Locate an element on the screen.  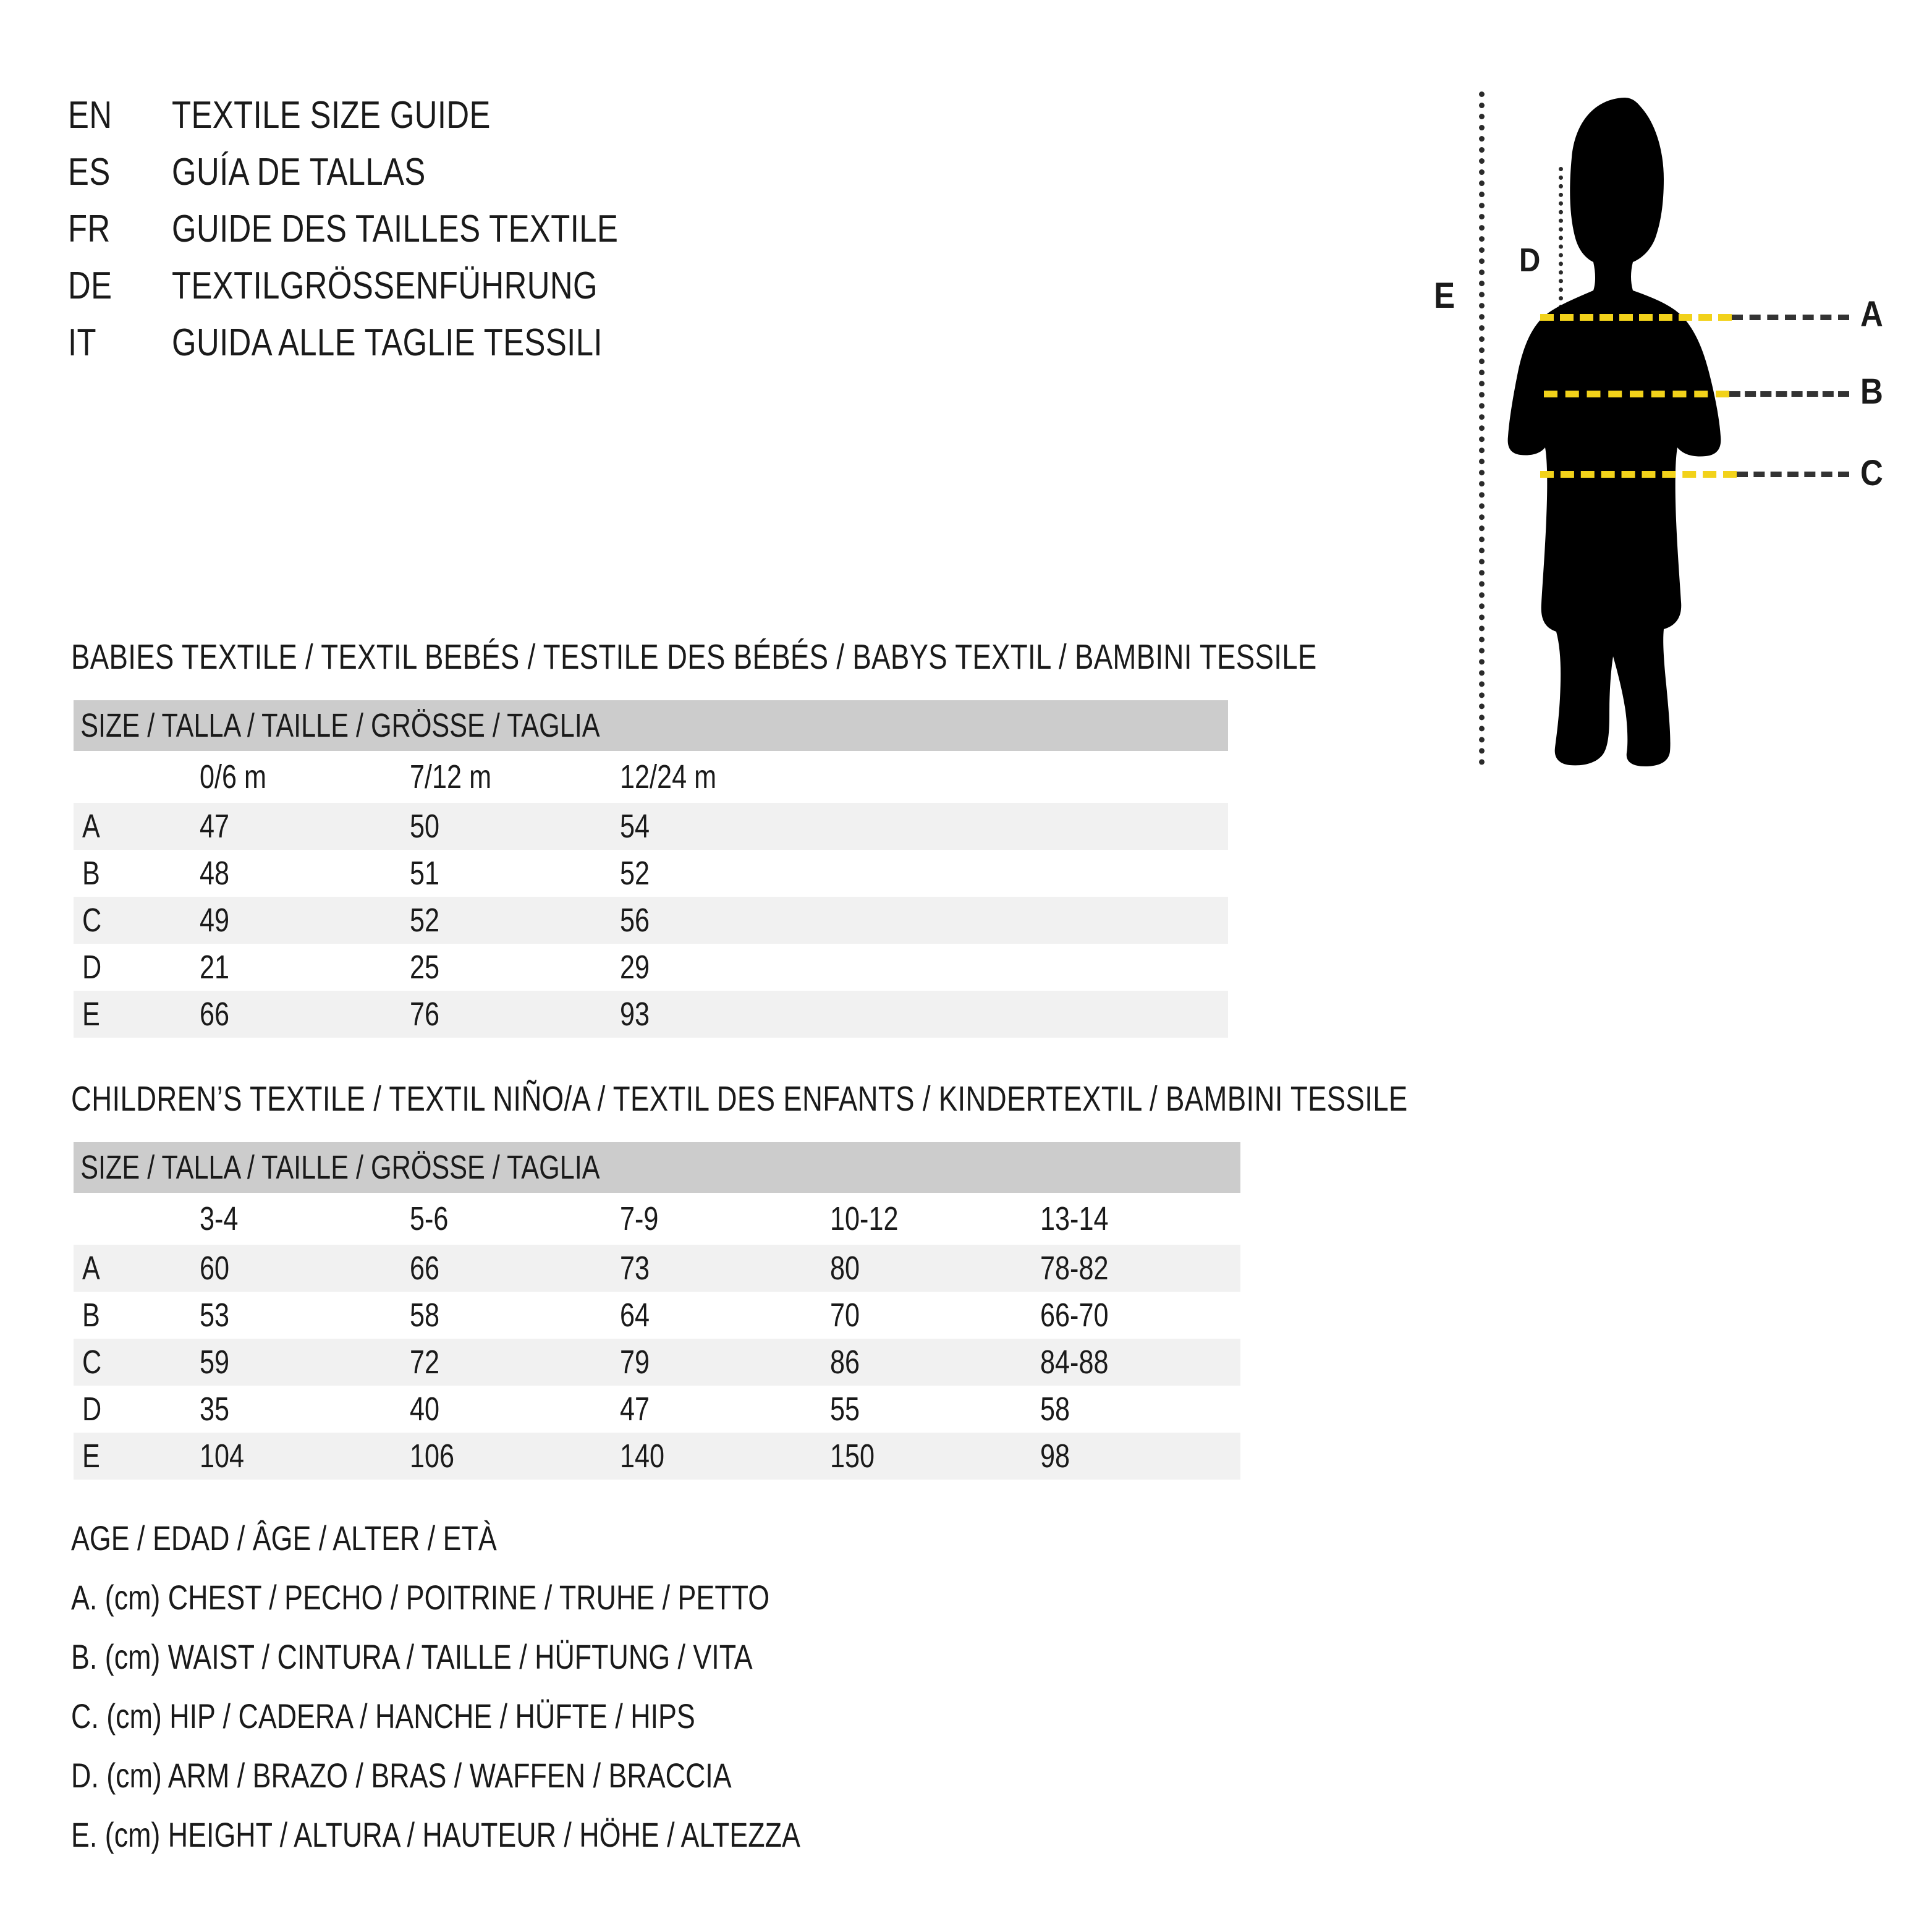
babies-col-header-1: 7/12 m is located at coordinates (486, 777).